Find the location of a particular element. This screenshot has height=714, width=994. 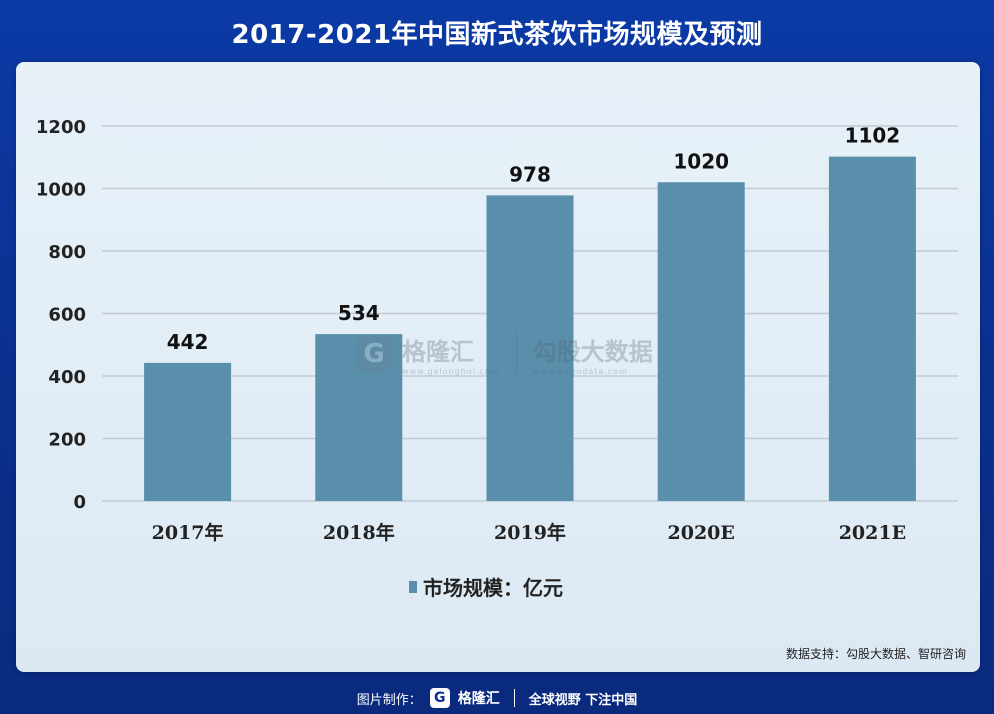

y-tick-label: 400 is located at coordinates (67, 377).